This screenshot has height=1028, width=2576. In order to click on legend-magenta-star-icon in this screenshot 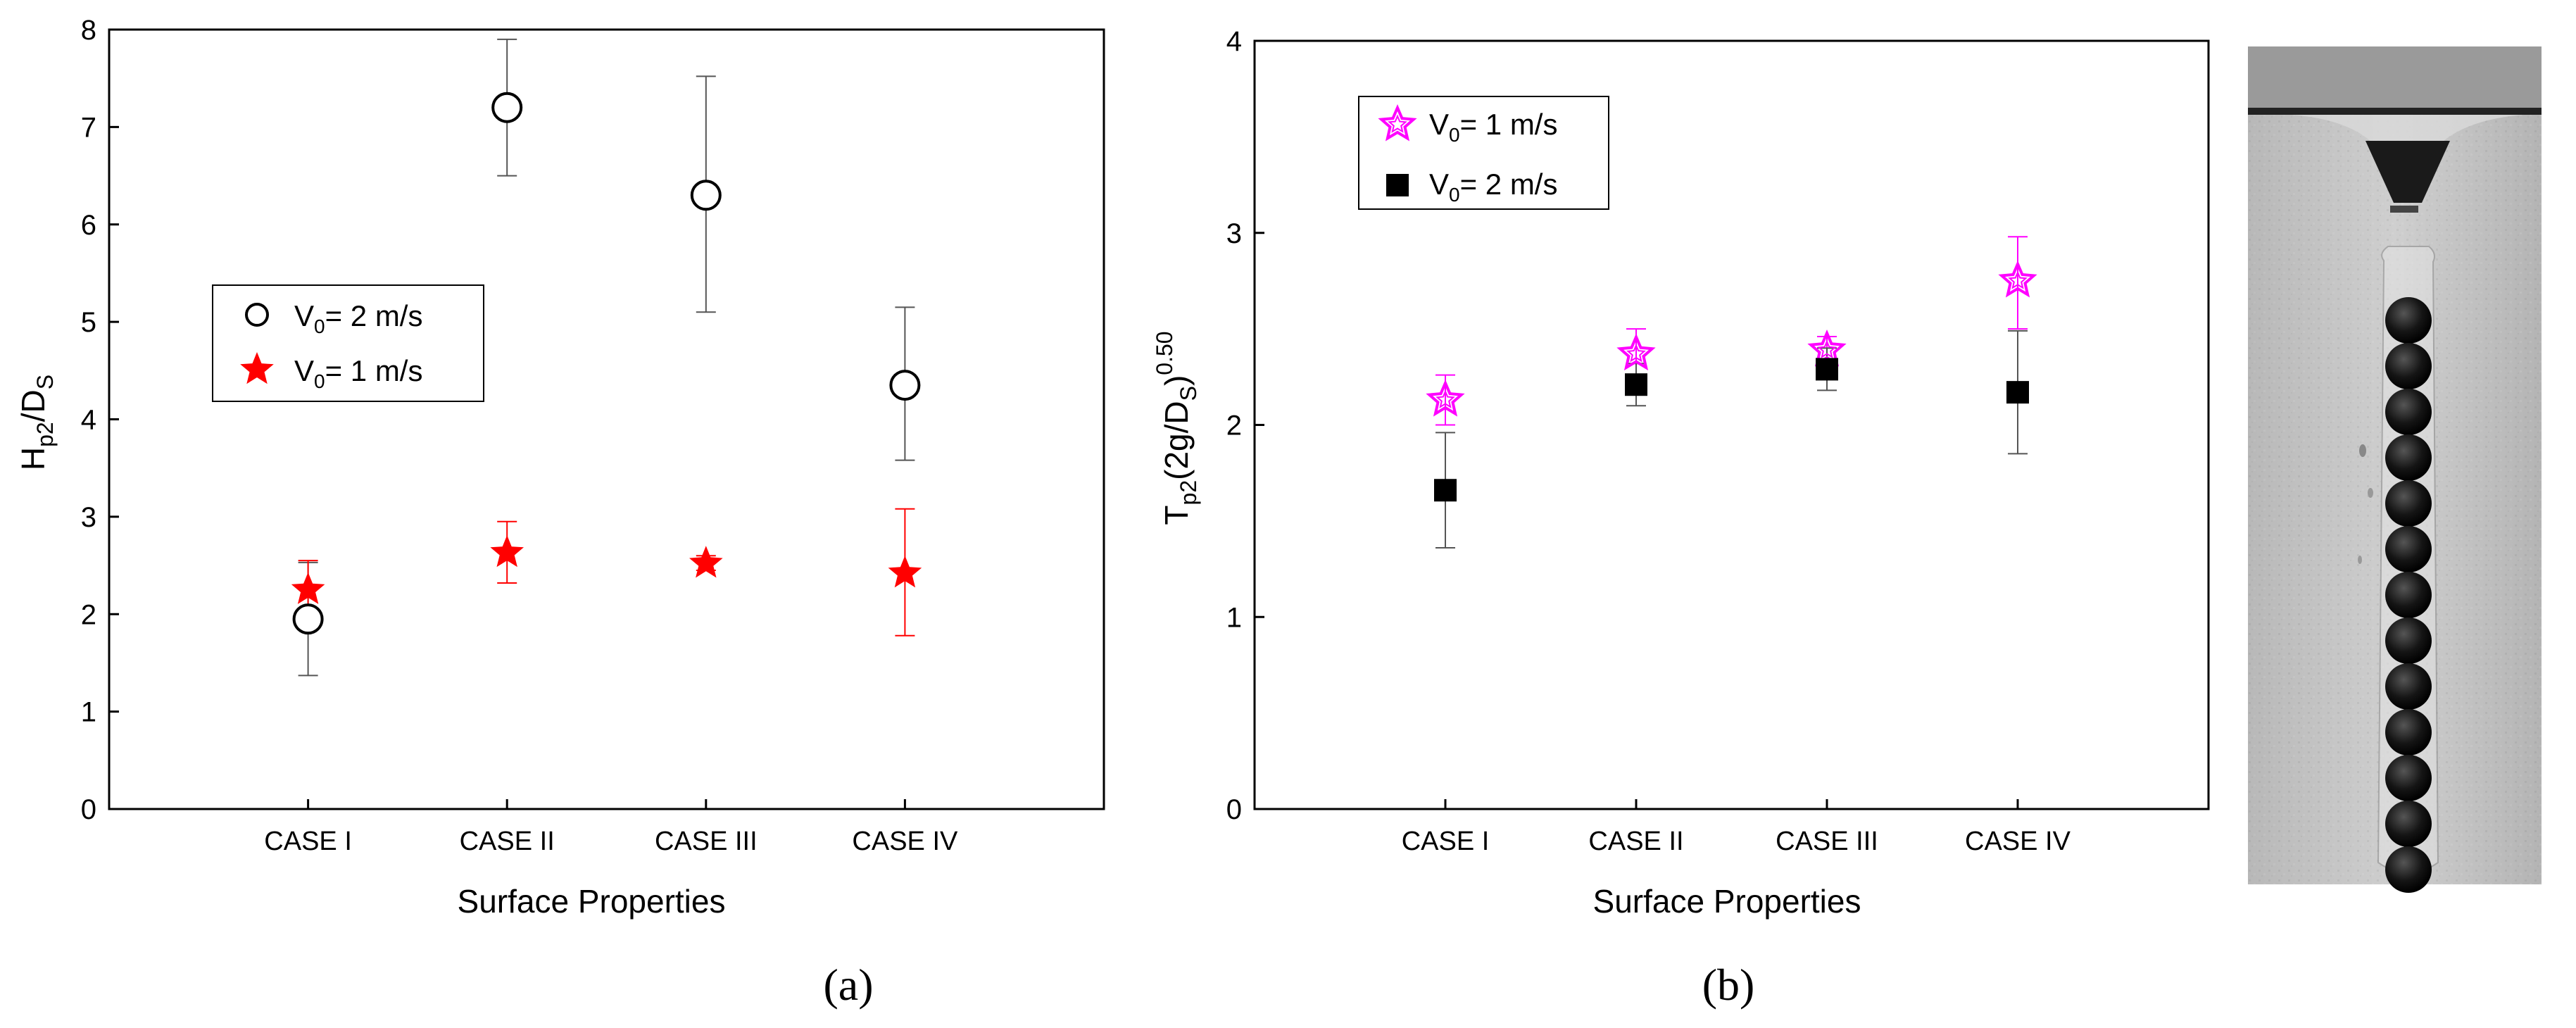, I will do `click(1398, 123)`.